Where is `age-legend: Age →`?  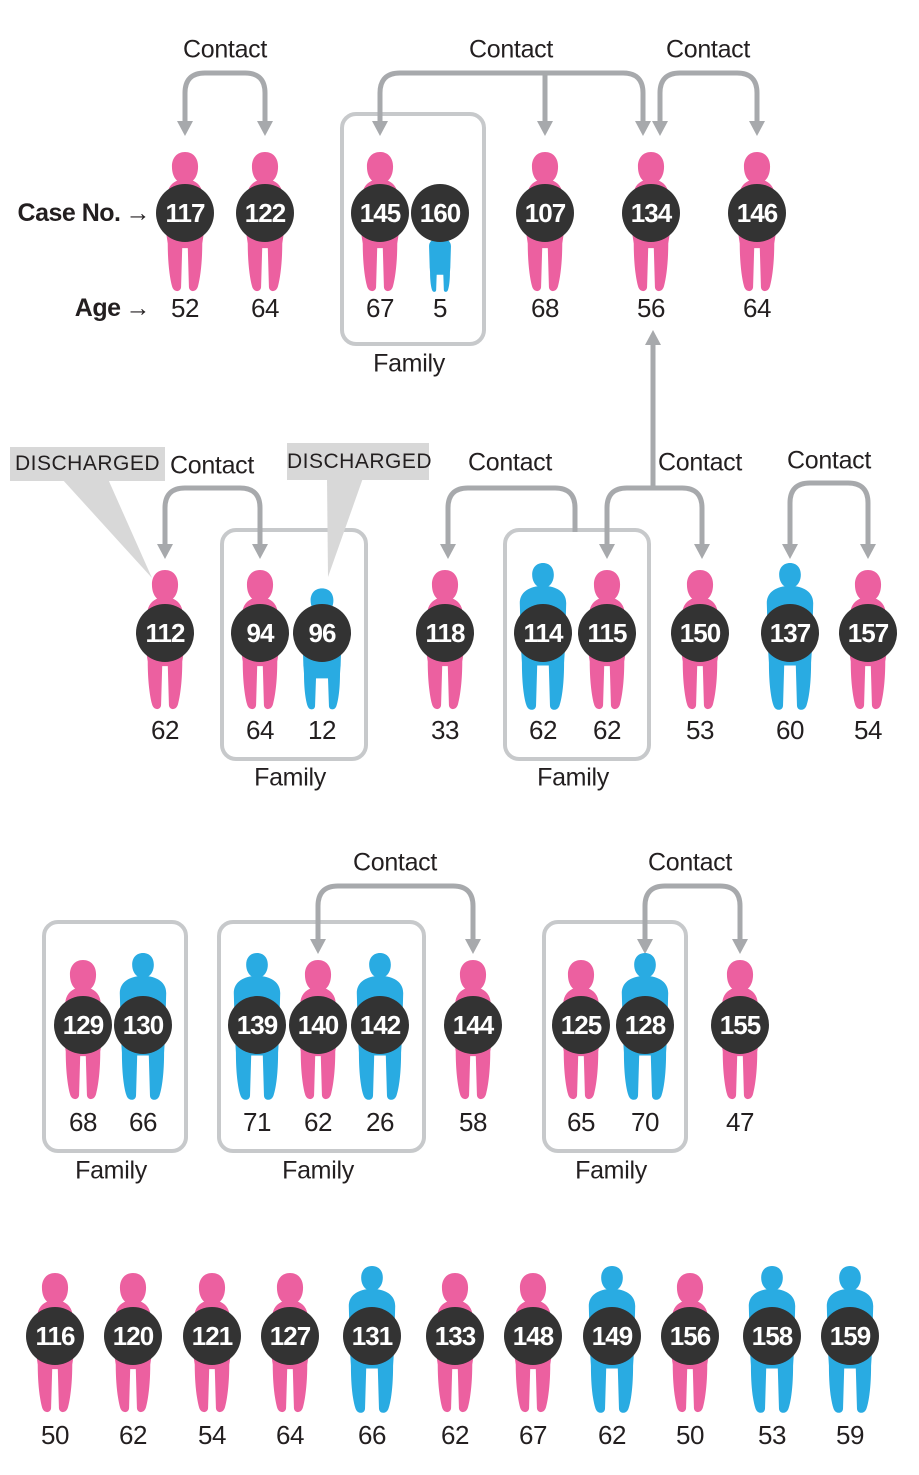 age-legend: Age → is located at coordinates (75, 308).